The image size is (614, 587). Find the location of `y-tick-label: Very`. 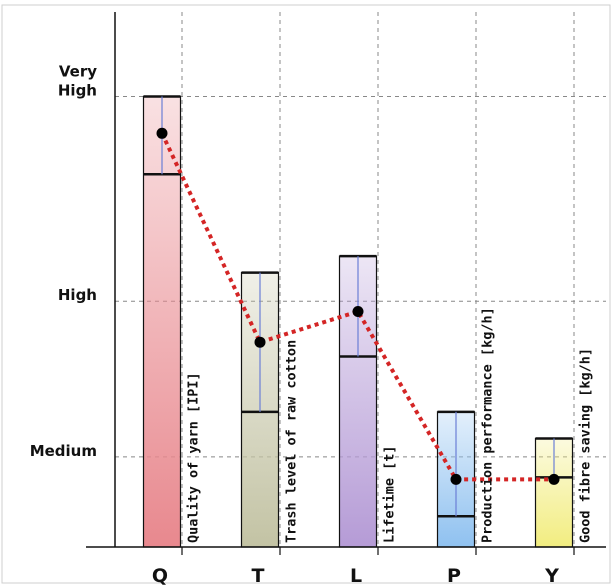

y-tick-label: Very is located at coordinates (78, 71).